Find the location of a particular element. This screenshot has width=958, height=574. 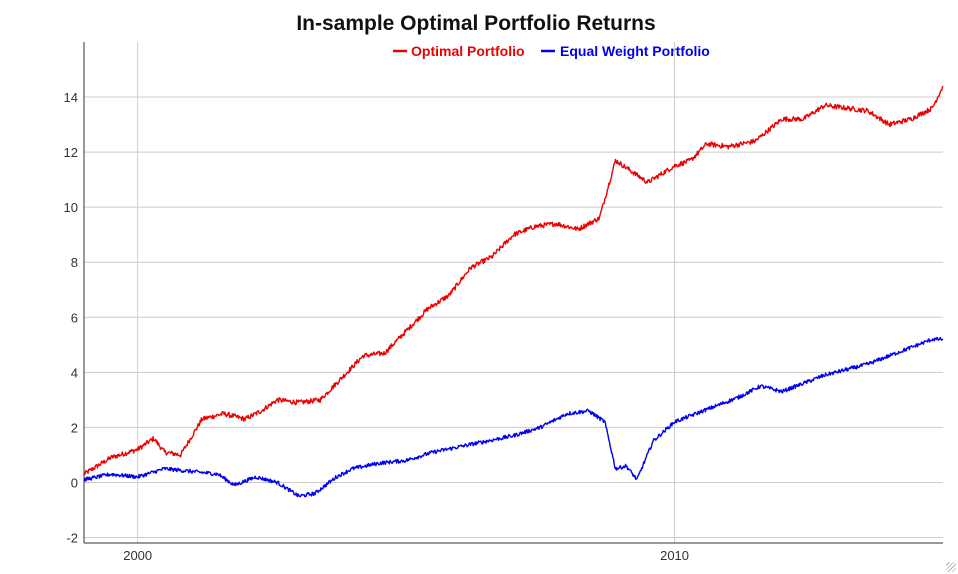

x-tick-label: 2000 is located at coordinates (137, 555).